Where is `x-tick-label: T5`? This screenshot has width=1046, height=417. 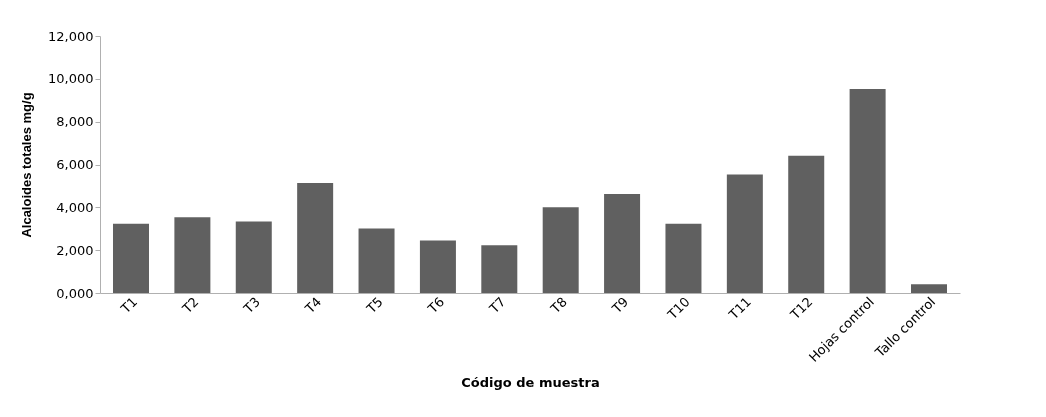
x-tick-label: T5 is located at coordinates (374, 305).